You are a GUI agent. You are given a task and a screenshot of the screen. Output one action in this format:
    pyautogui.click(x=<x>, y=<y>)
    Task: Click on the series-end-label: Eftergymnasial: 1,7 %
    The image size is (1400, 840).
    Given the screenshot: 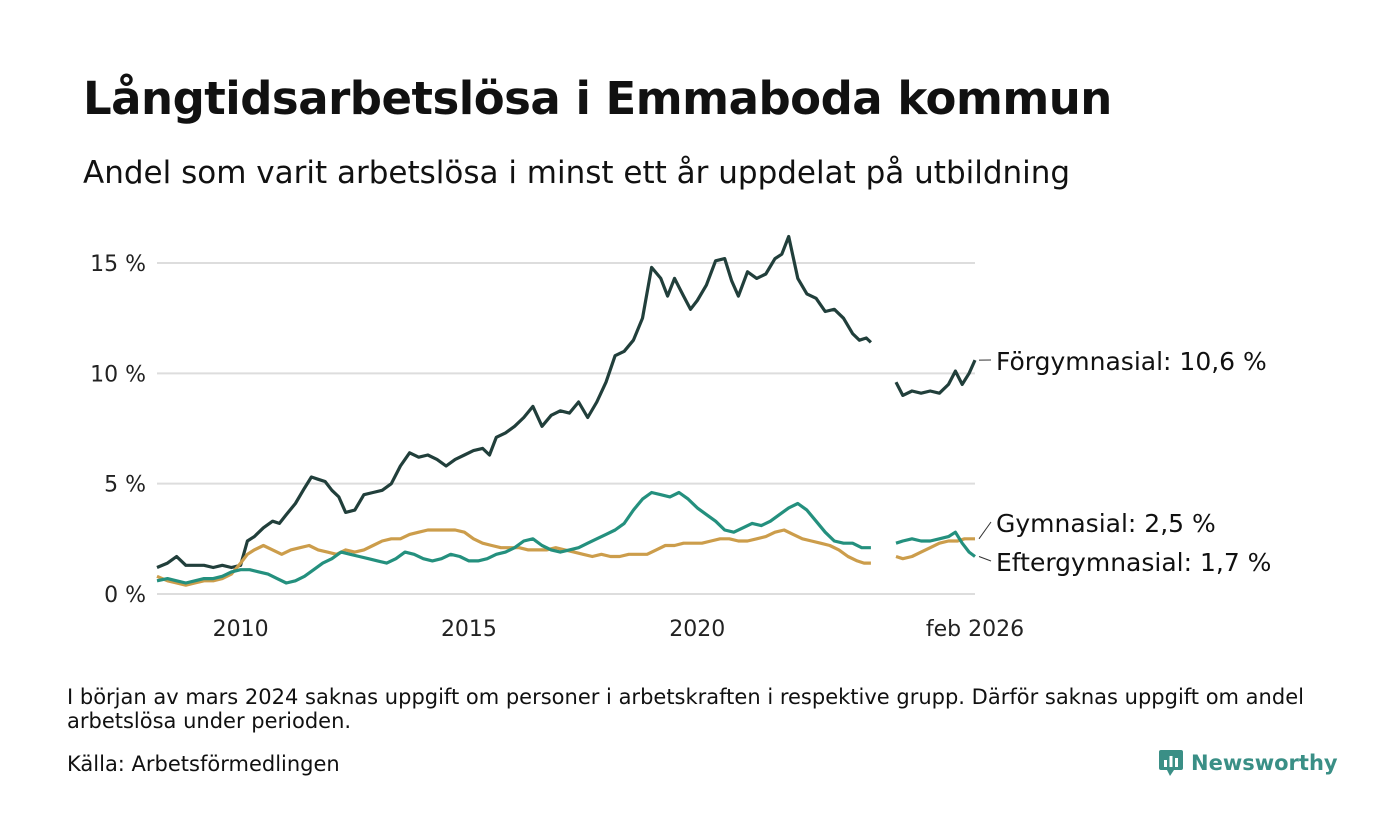 What is the action you would take?
    pyautogui.click(x=1133, y=562)
    